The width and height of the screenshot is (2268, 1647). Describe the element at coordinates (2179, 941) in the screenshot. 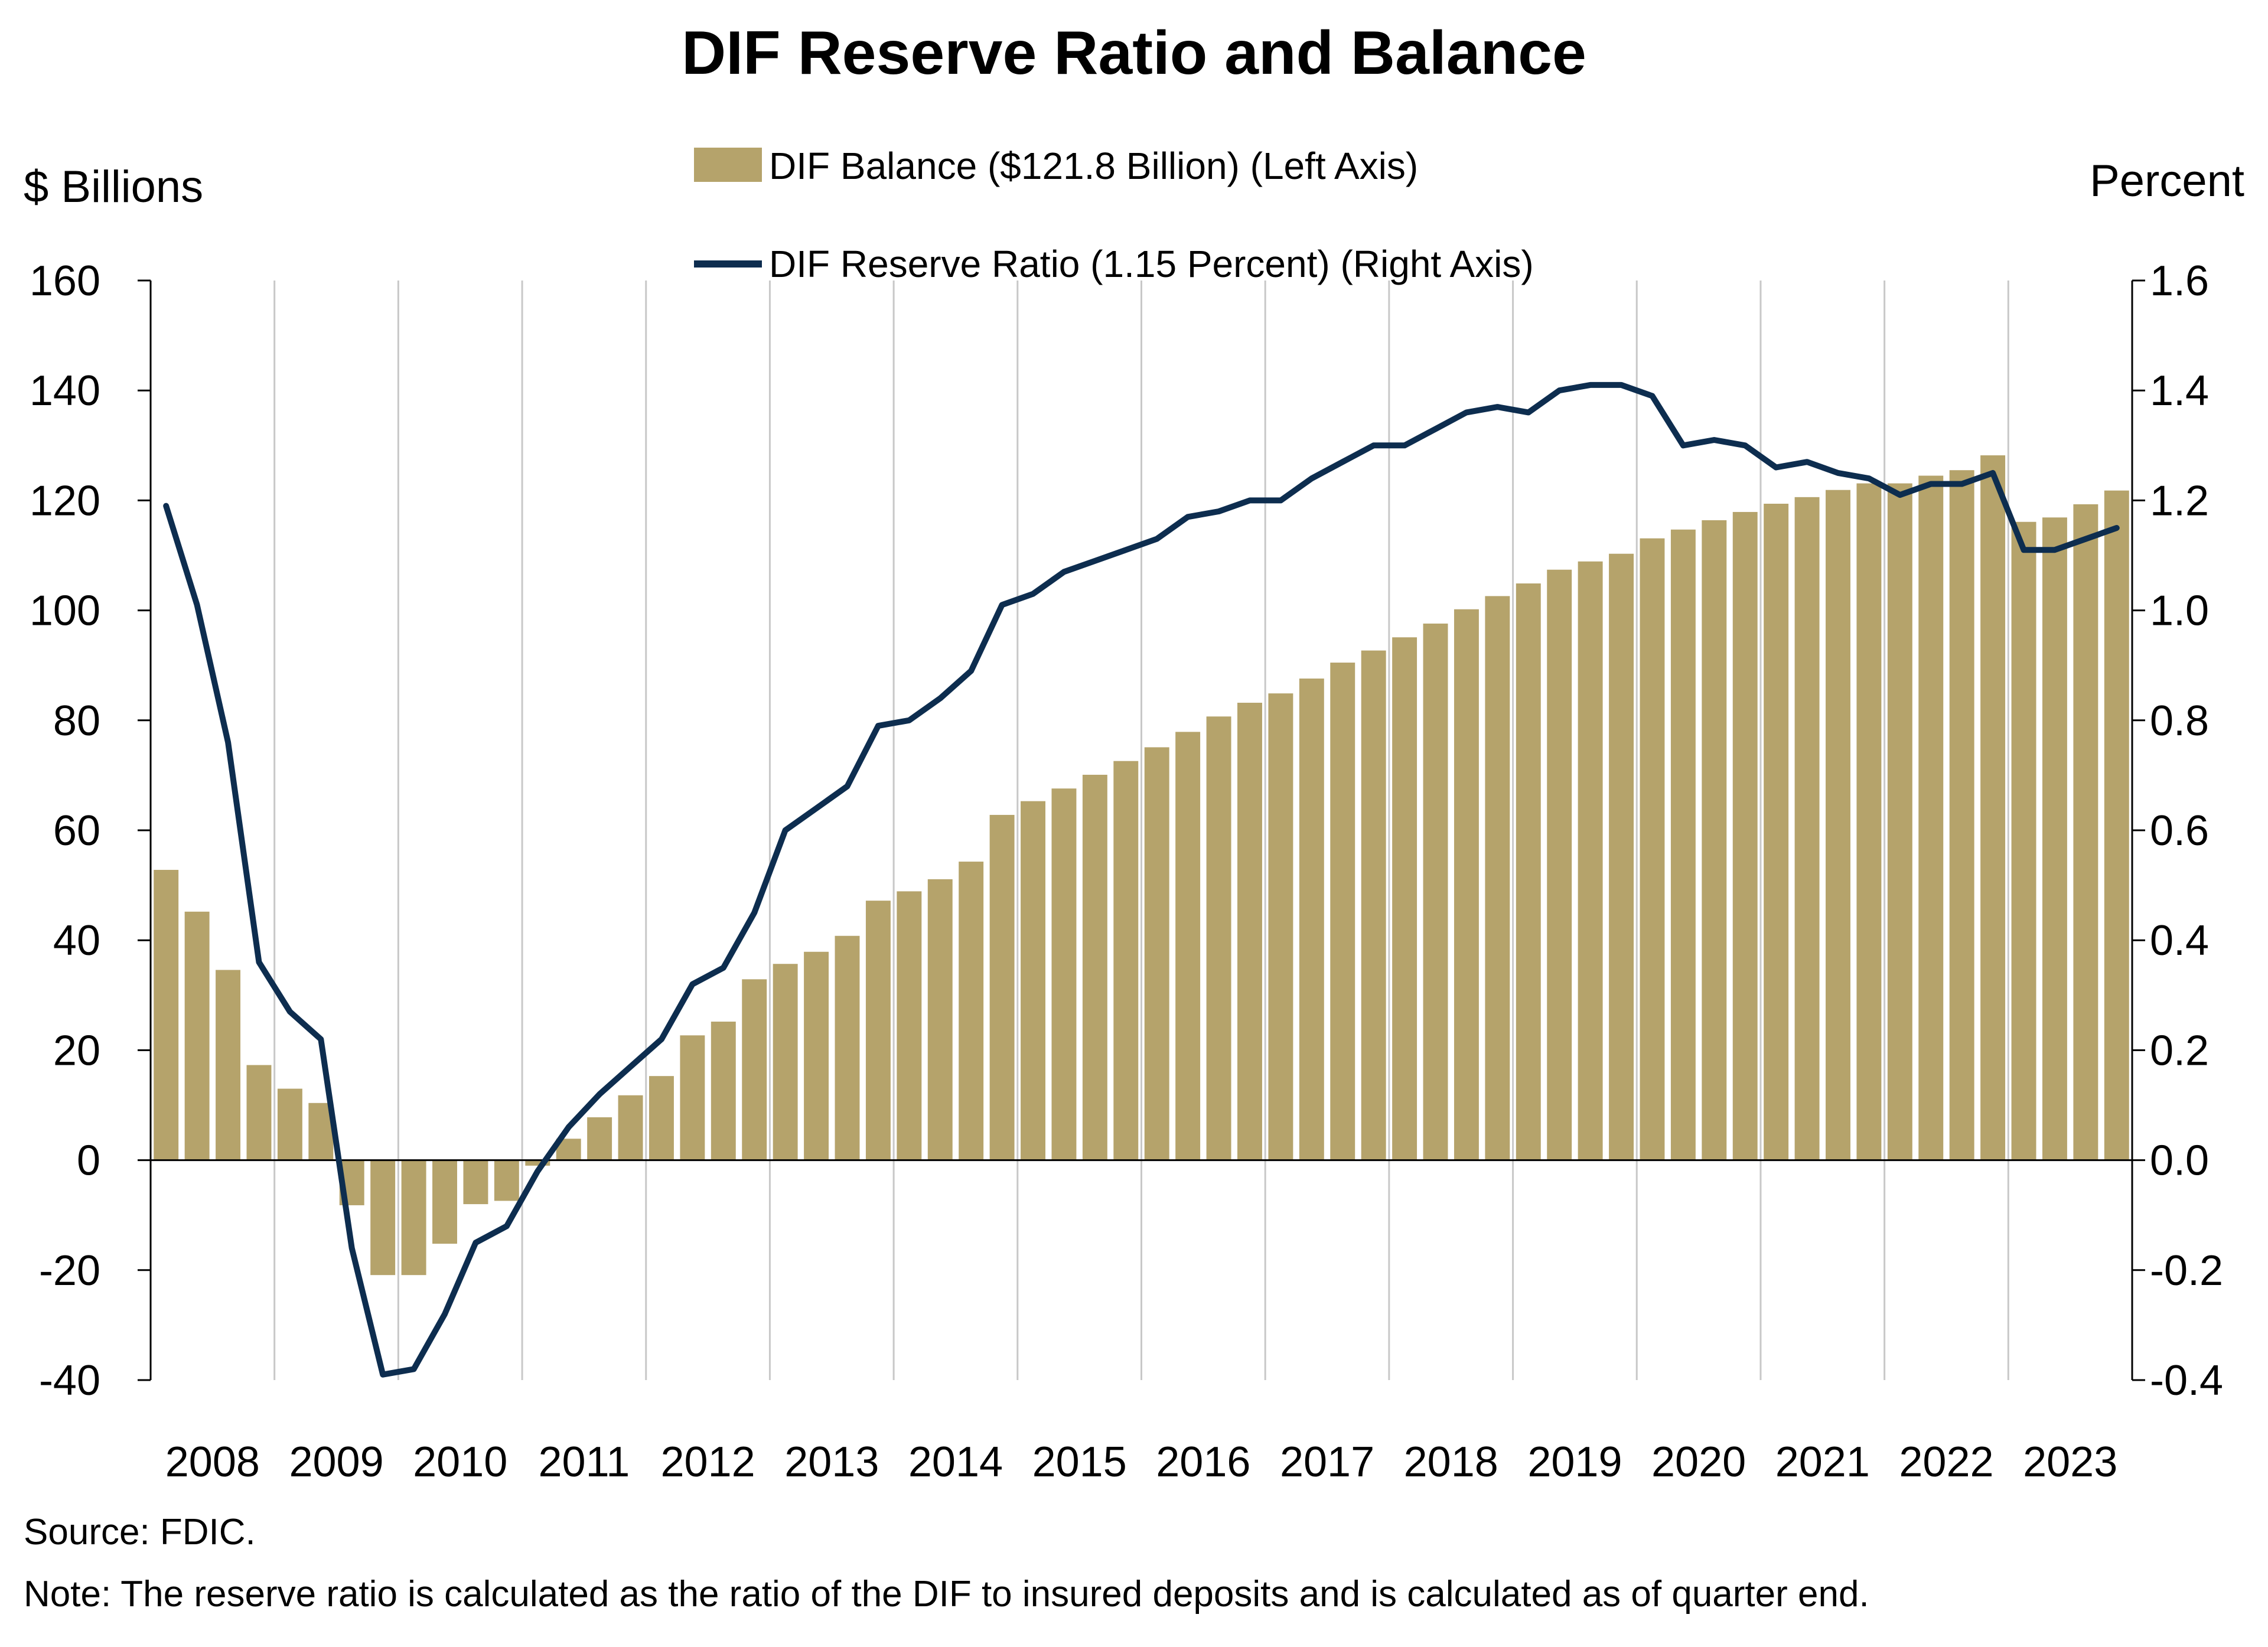

I see `right-tick-label: 0.4` at that location.